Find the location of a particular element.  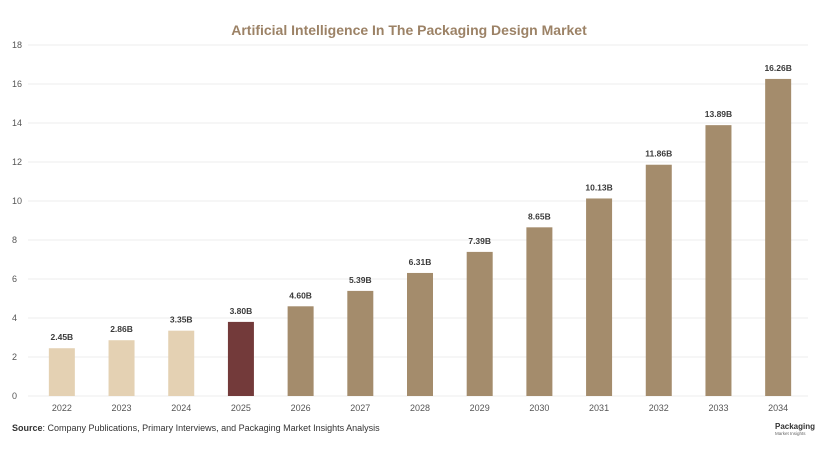

data-label-2027: 5.39B is located at coordinates (360, 280).